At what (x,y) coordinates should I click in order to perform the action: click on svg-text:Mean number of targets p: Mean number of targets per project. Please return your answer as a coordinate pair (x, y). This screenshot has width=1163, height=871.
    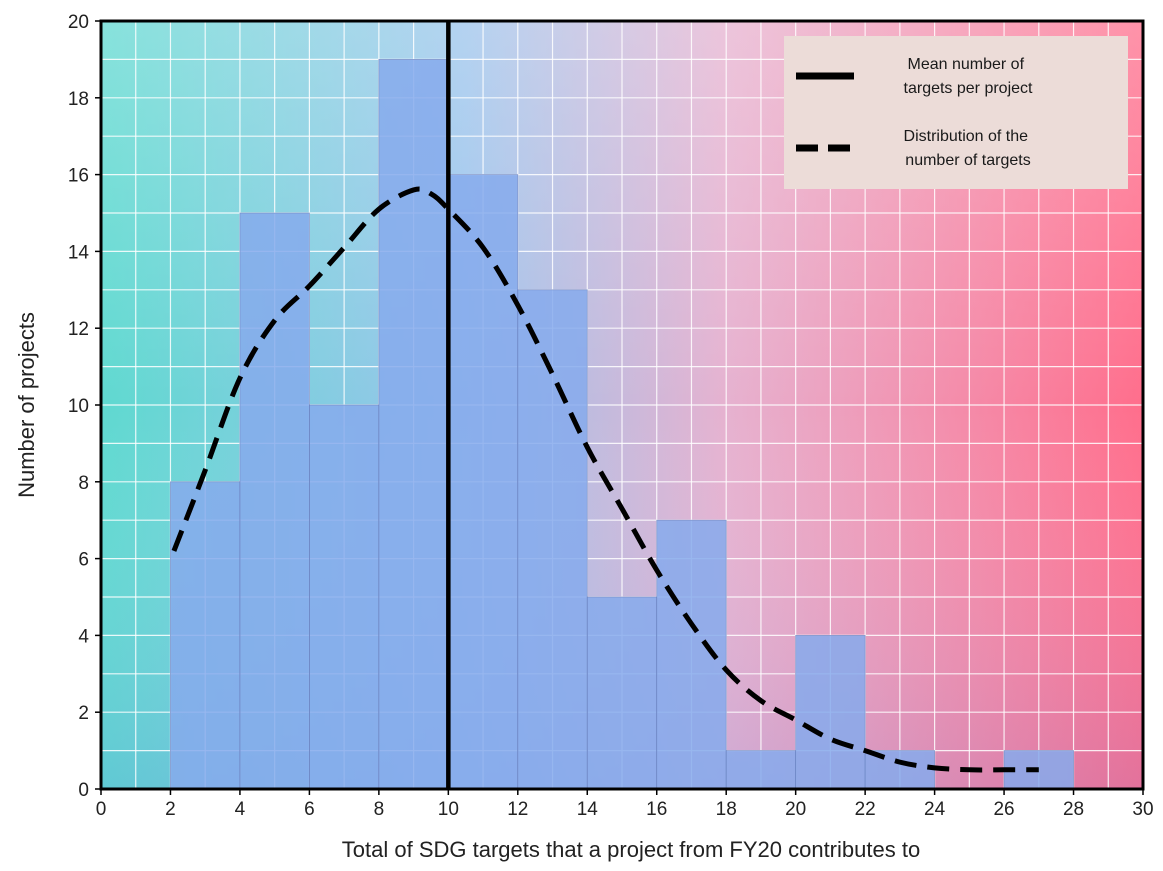
    Looking at the image, I should click on (969, 76).